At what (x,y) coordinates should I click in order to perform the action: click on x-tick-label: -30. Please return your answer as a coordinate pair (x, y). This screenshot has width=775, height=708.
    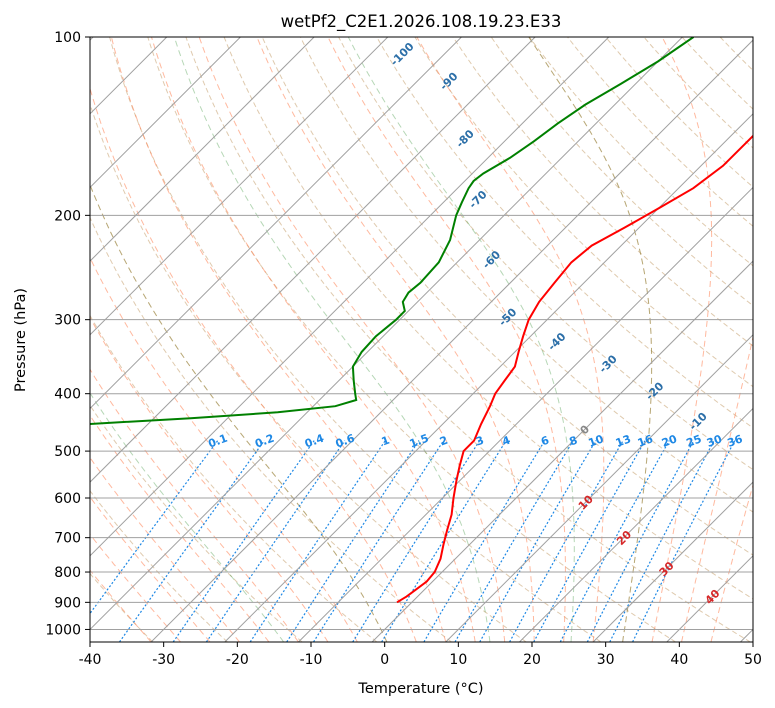
    Looking at the image, I should click on (163, 660).